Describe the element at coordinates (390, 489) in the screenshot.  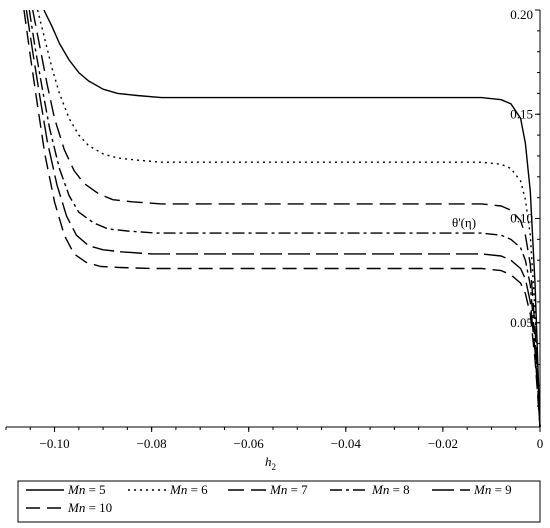
I see `legend-entry-label: Mn = 8` at that location.